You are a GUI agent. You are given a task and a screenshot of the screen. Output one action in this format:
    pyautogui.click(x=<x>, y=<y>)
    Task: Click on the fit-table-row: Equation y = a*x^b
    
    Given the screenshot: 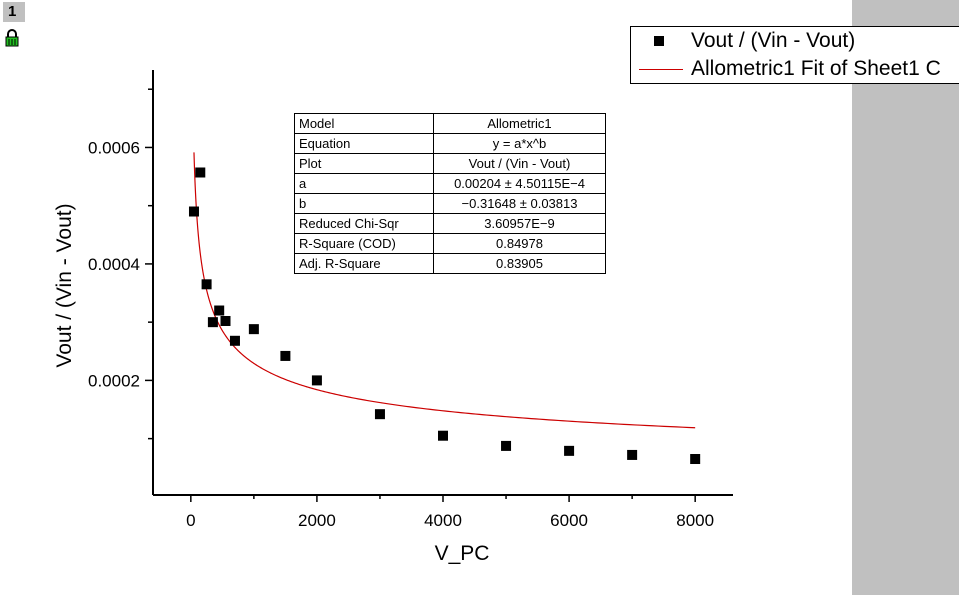 What is the action you would take?
    pyautogui.click(x=450, y=143)
    